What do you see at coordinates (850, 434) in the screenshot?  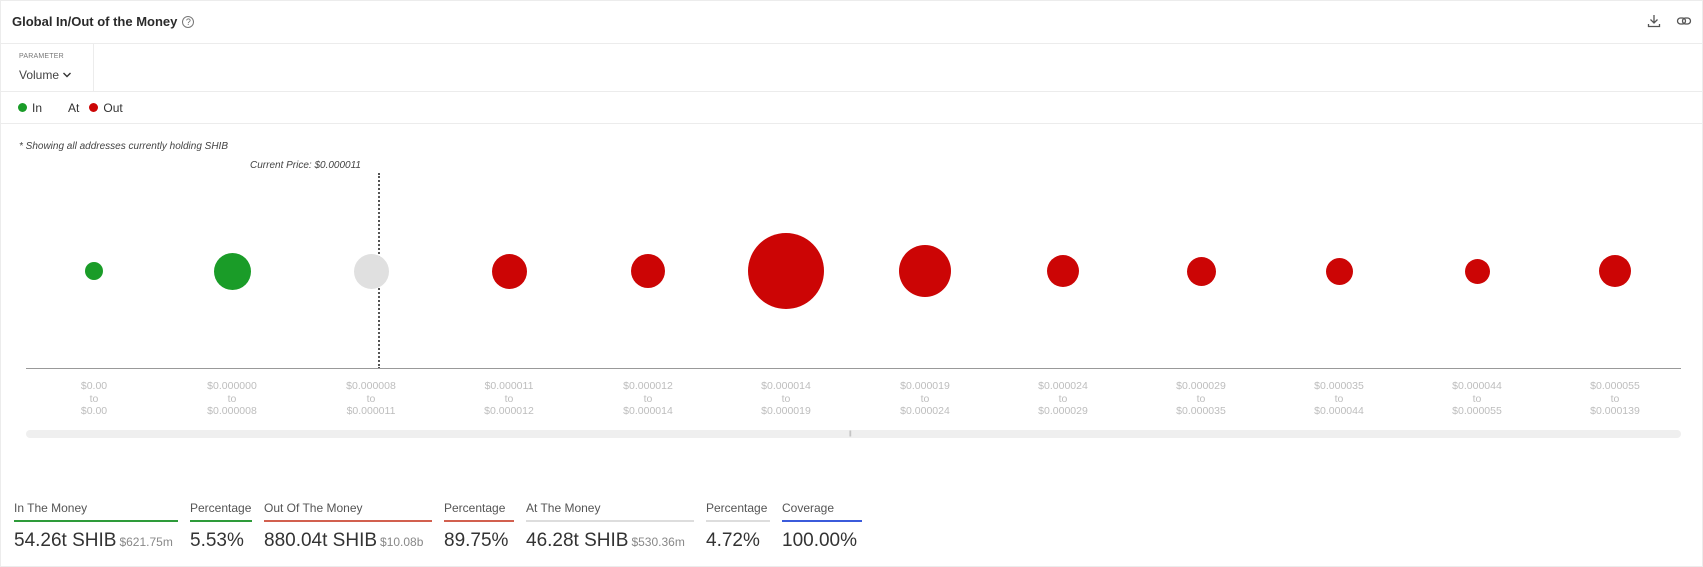 I see `scroll-grip-icon: |||` at bounding box center [850, 434].